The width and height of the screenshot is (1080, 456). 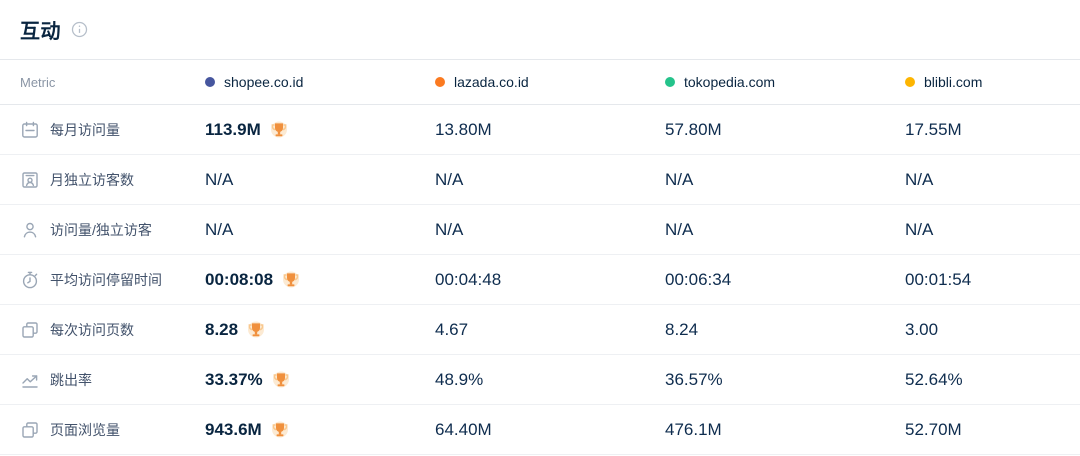 What do you see at coordinates (730, 82) in the screenshot?
I see `domain-label: tokopedia.com` at bounding box center [730, 82].